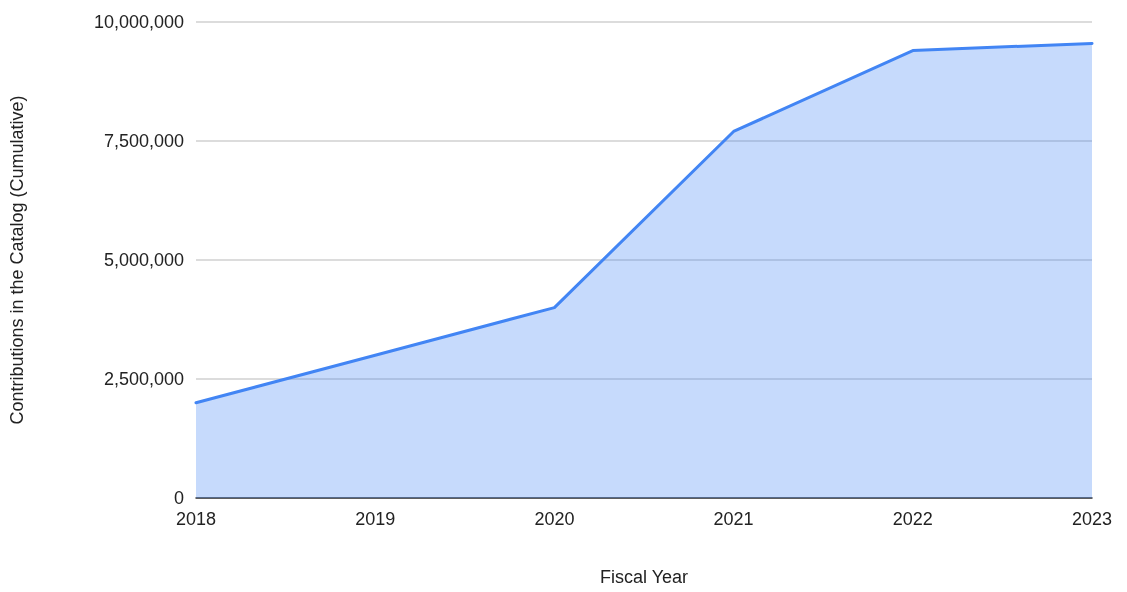  What do you see at coordinates (178, 498) in the screenshot?
I see `y-tick-label: 0` at bounding box center [178, 498].